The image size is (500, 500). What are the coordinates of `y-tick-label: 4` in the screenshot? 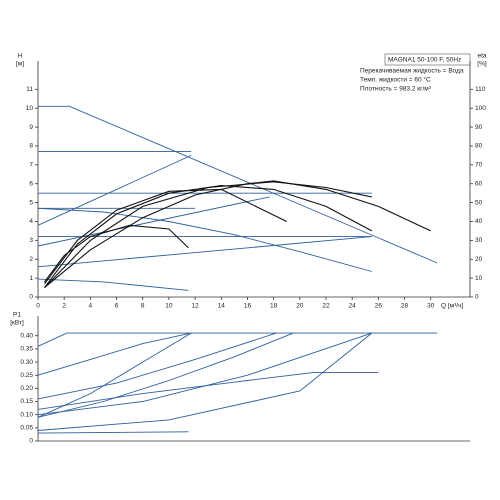 It's located at (31, 221).